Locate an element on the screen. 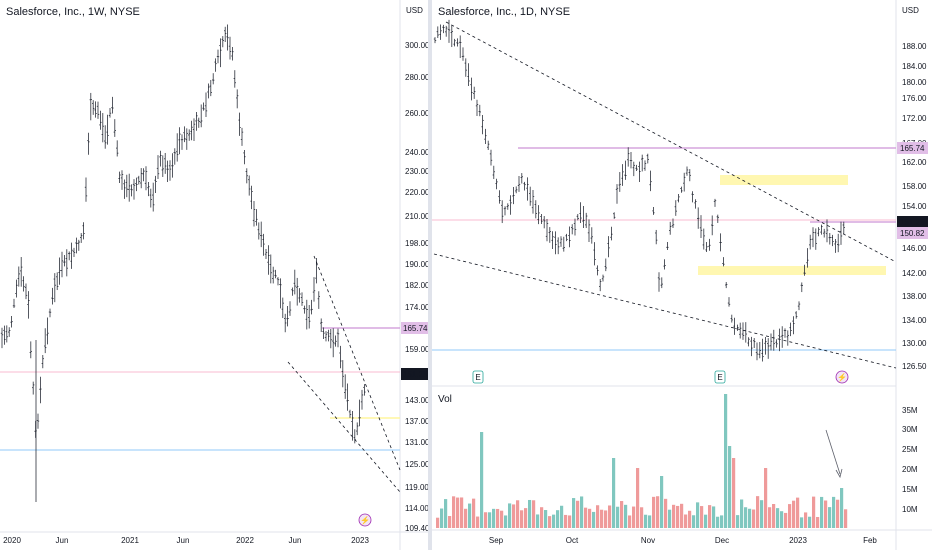 The image size is (932, 550). right-y-tick: 134.00 is located at coordinates (914, 320).